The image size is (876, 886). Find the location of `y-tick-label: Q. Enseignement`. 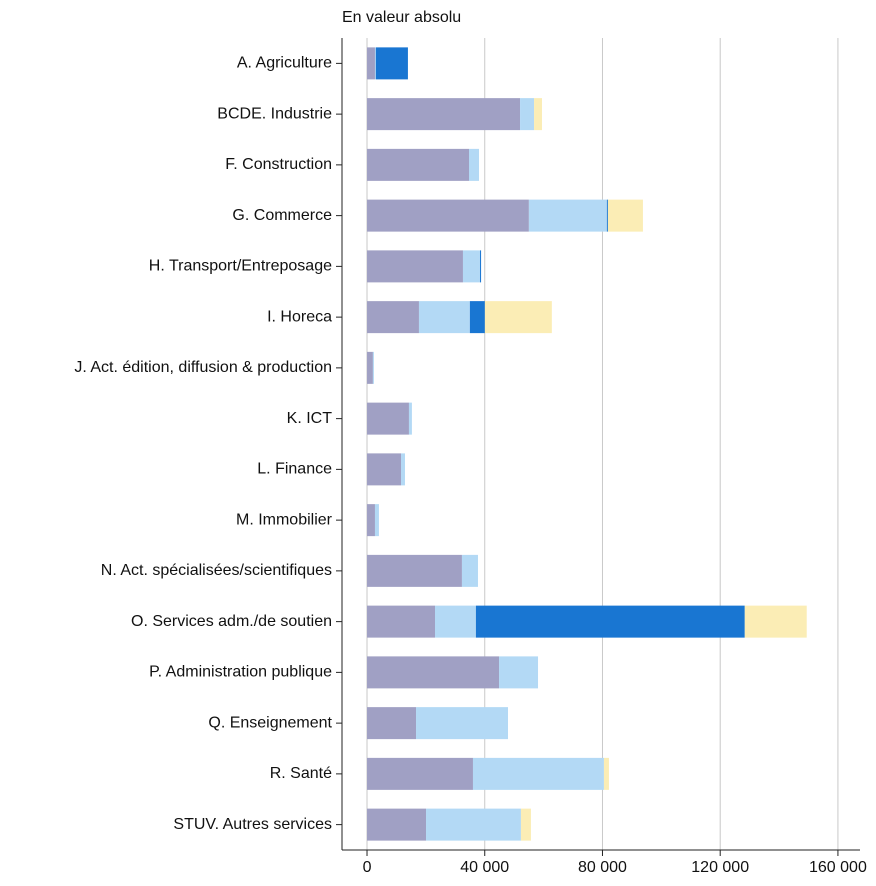

y-tick-label: Q. Enseignement is located at coordinates (270, 722).